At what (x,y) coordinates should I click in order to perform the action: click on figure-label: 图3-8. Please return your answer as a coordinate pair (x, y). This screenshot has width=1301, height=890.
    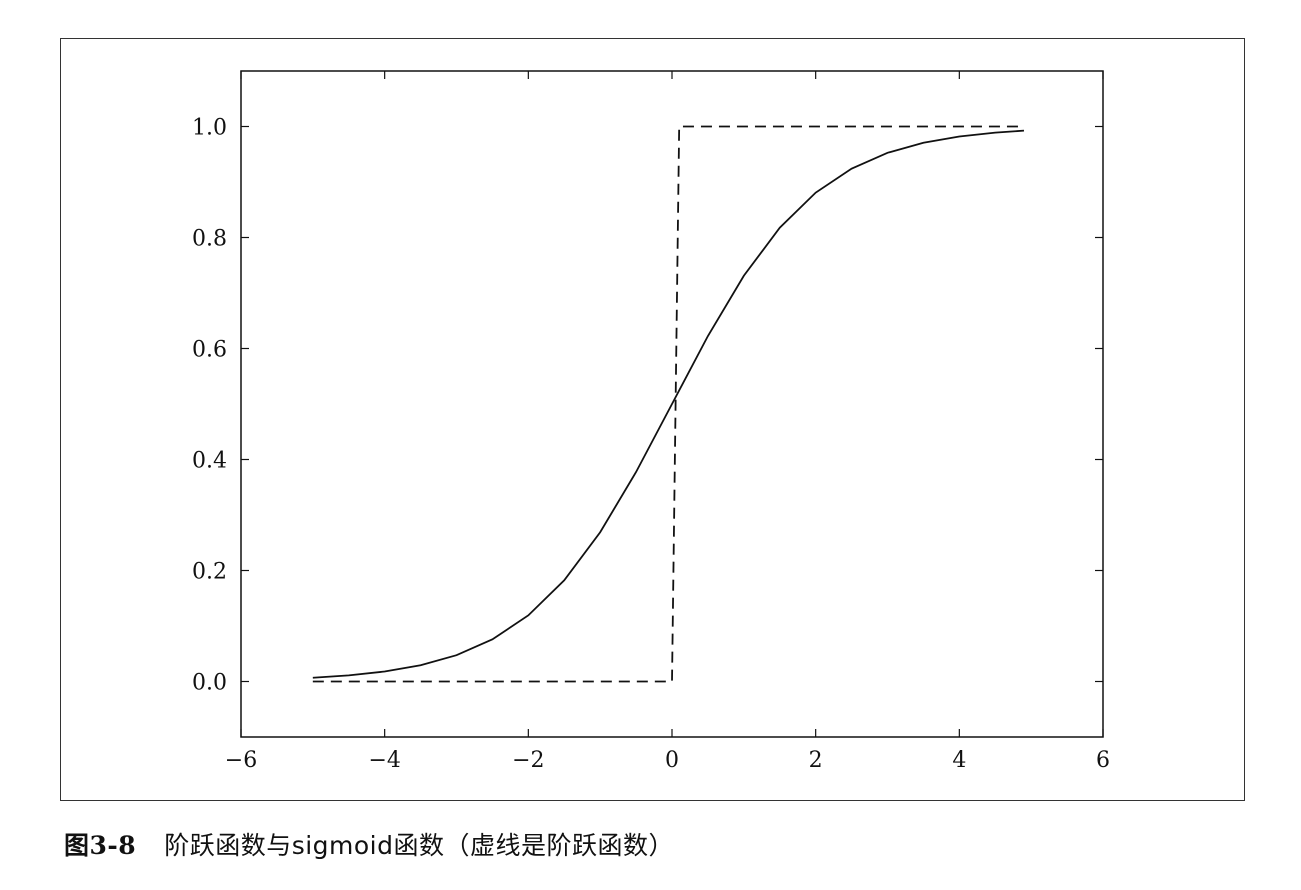
    Looking at the image, I should click on (100, 845).